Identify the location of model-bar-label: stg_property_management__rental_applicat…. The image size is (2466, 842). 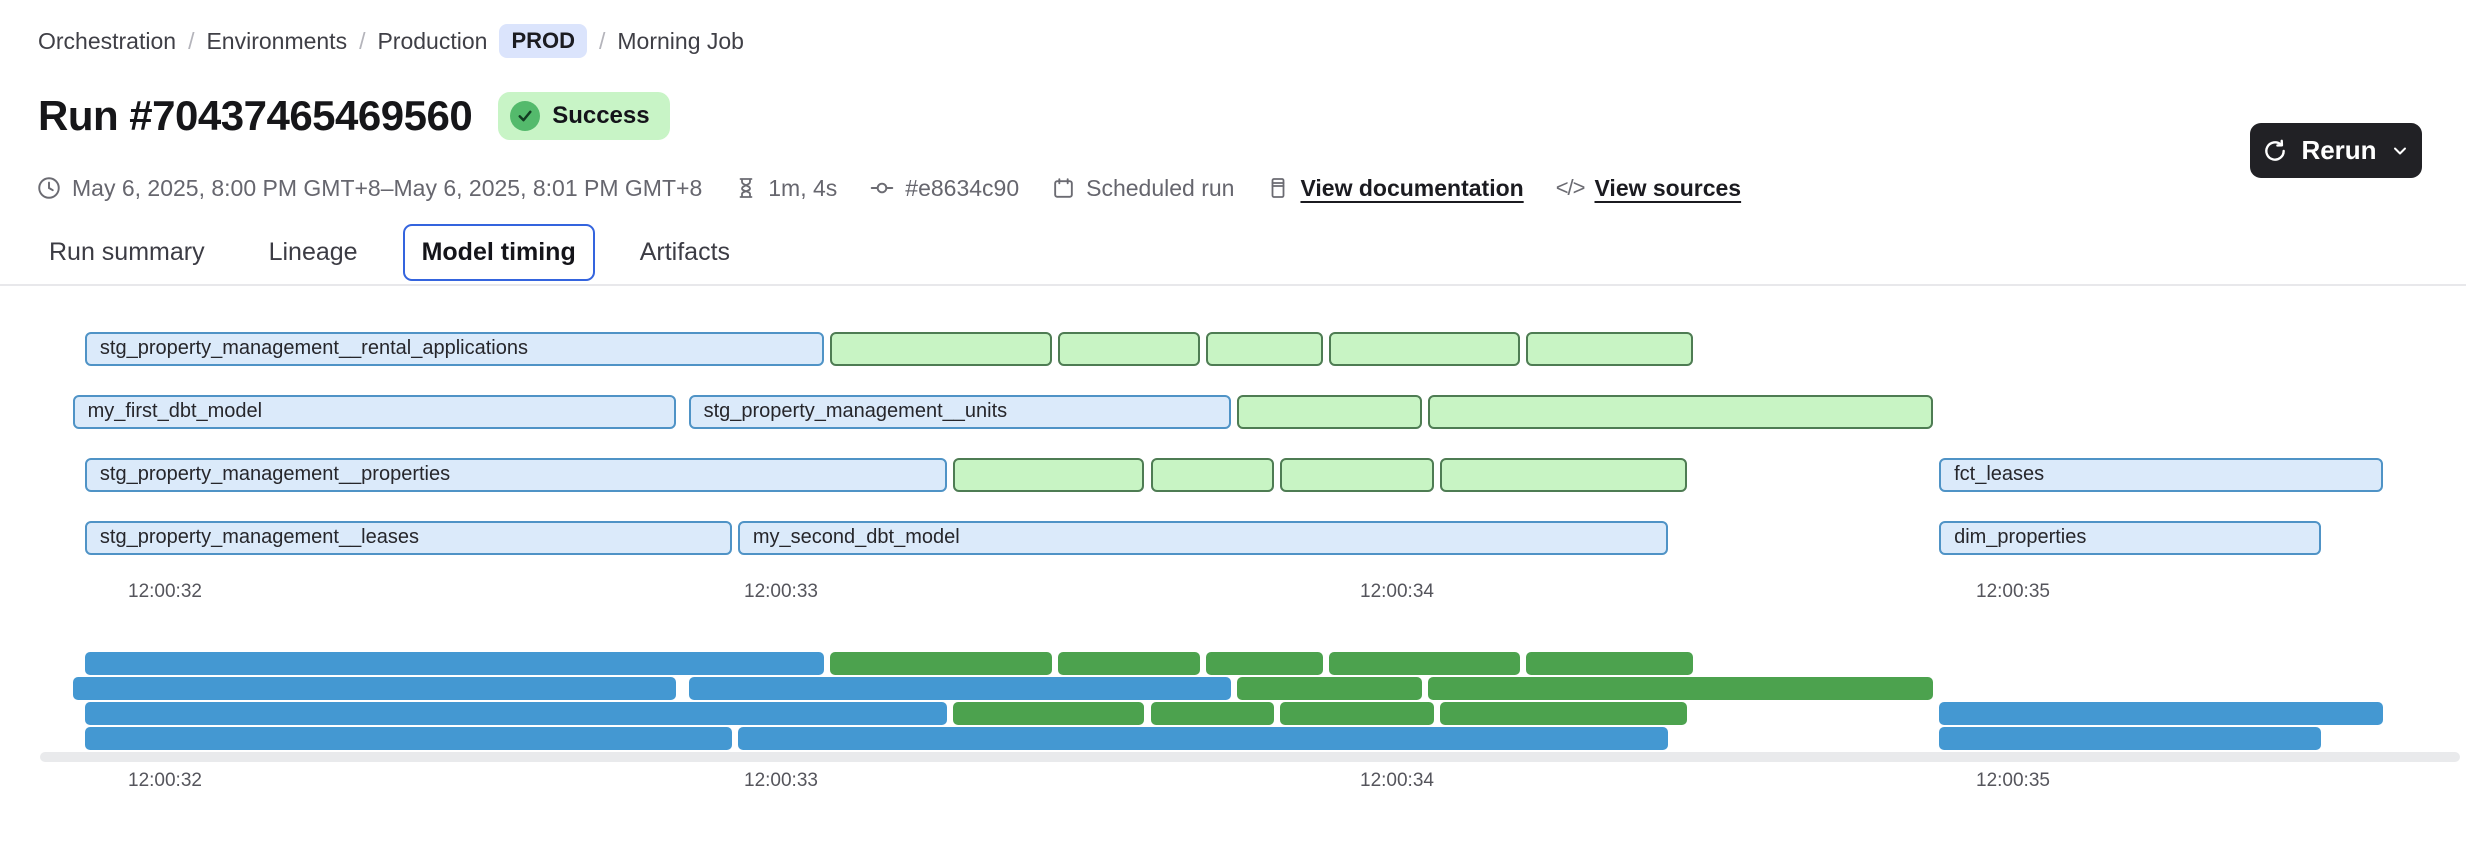
(313, 348).